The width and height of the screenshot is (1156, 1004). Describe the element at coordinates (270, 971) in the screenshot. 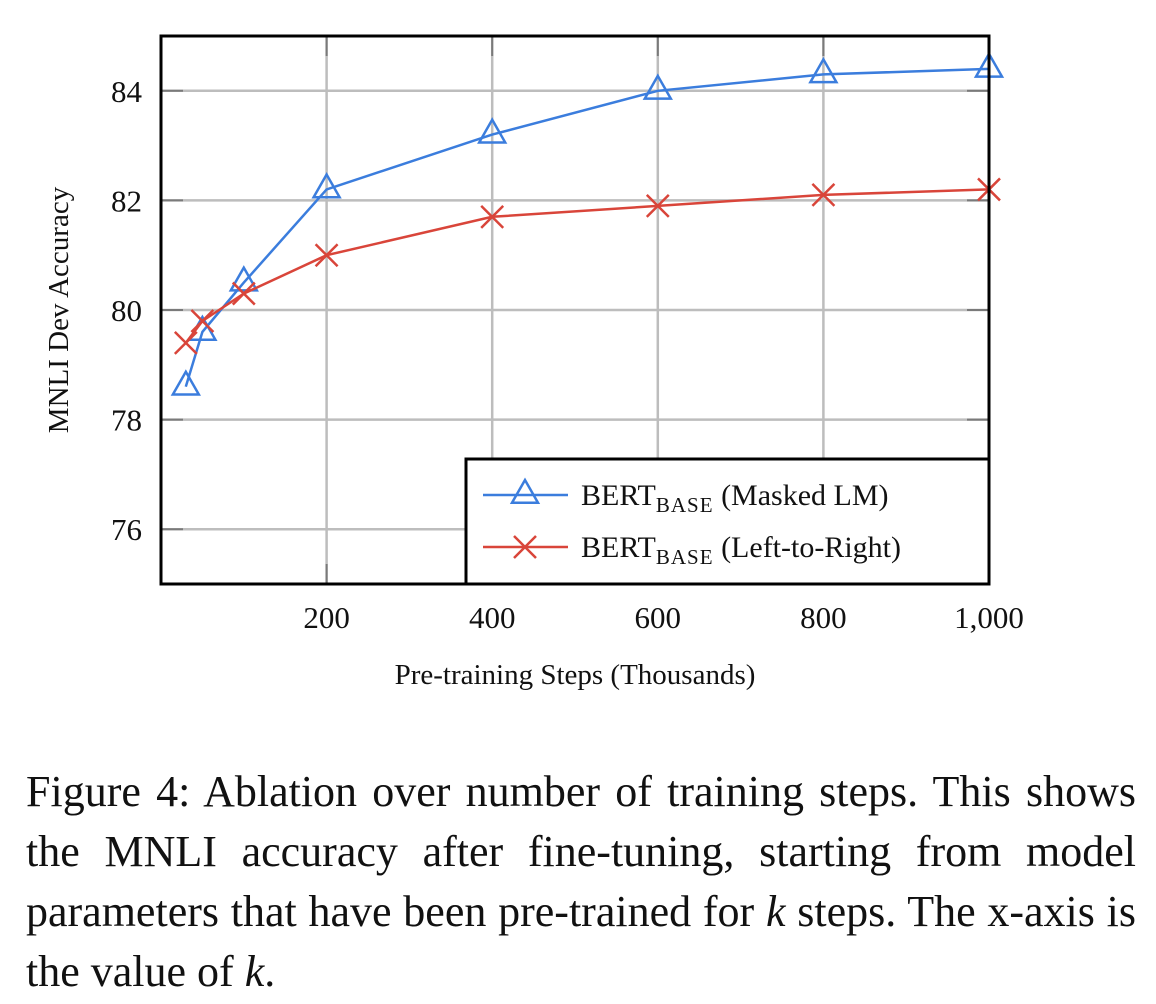

I see `caption-text-3: .` at that location.